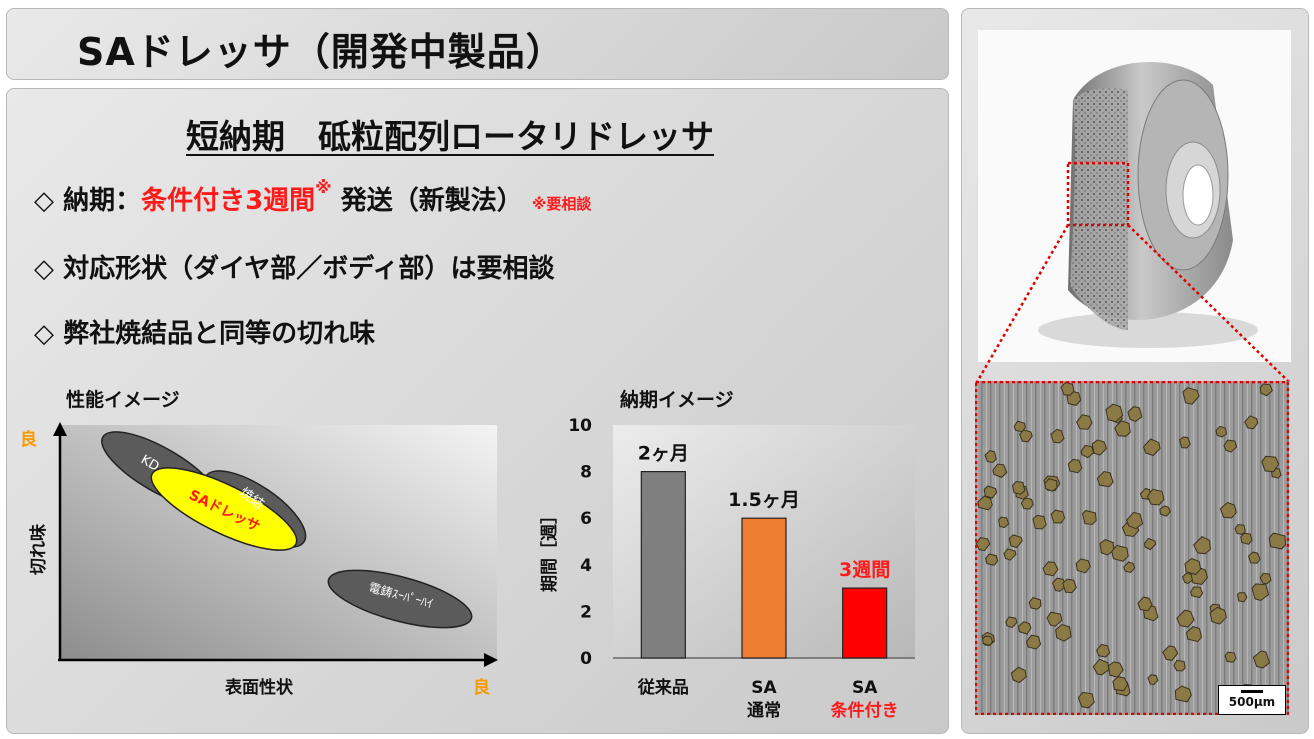 This screenshot has height=739, width=1314. Describe the element at coordinates (60, 429) in the screenshot. I see `y-arrow-head` at that location.